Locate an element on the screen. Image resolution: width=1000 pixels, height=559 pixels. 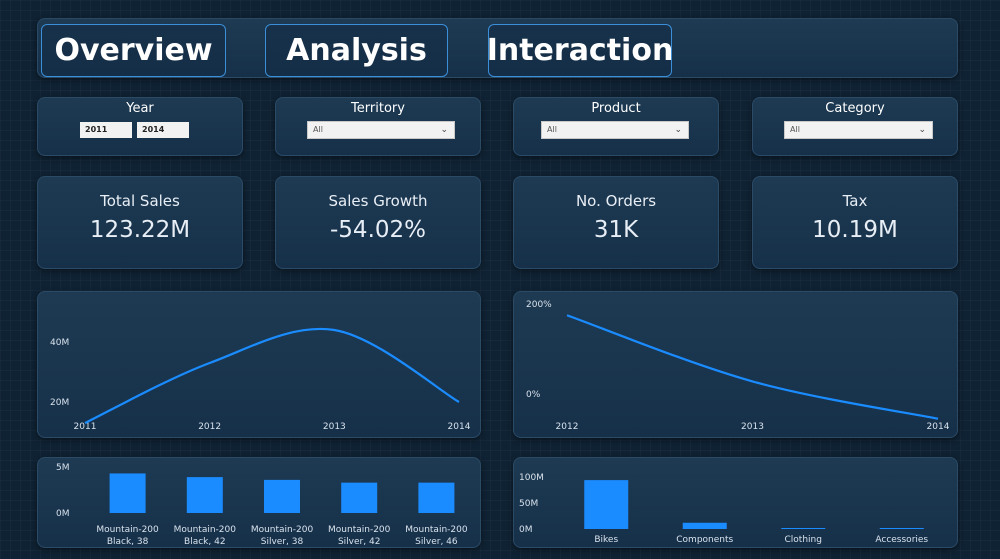
y-tick-label: 20M is located at coordinates (59, 403).